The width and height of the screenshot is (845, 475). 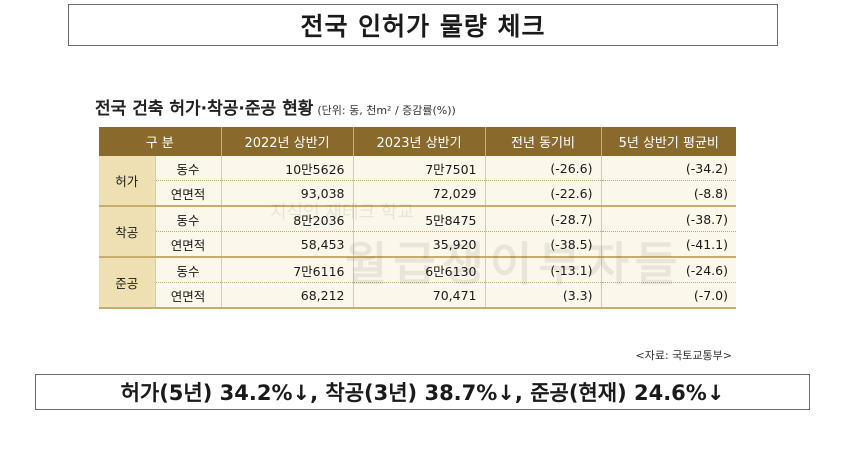 I want to click on table-row: 연면적 58,453 35,920 (-38.5) (-41.1), so click(x=417, y=244).